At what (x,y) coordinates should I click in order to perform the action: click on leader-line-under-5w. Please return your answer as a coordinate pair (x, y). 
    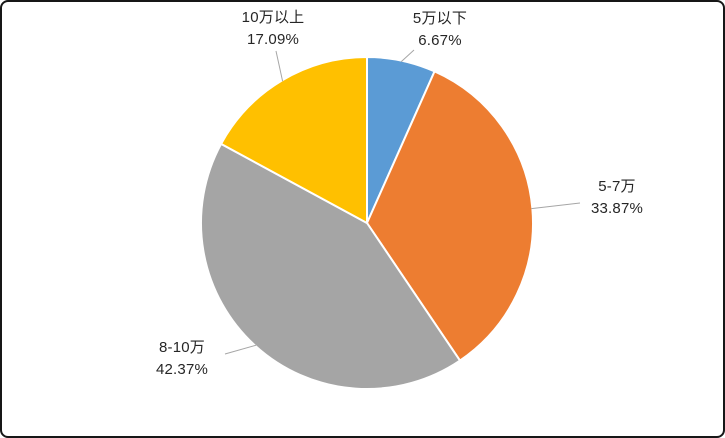
    Looking at the image, I should click on (407, 55).